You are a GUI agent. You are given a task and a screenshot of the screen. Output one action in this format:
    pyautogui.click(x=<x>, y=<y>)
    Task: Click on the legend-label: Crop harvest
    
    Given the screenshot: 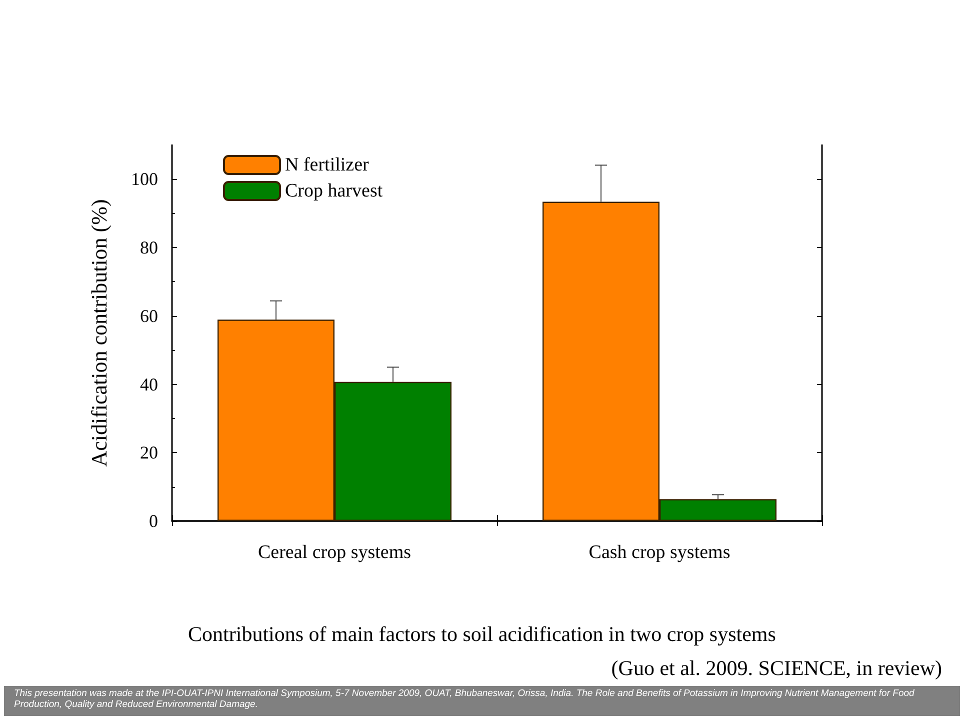 What is the action you would take?
    pyautogui.click(x=334, y=191)
    